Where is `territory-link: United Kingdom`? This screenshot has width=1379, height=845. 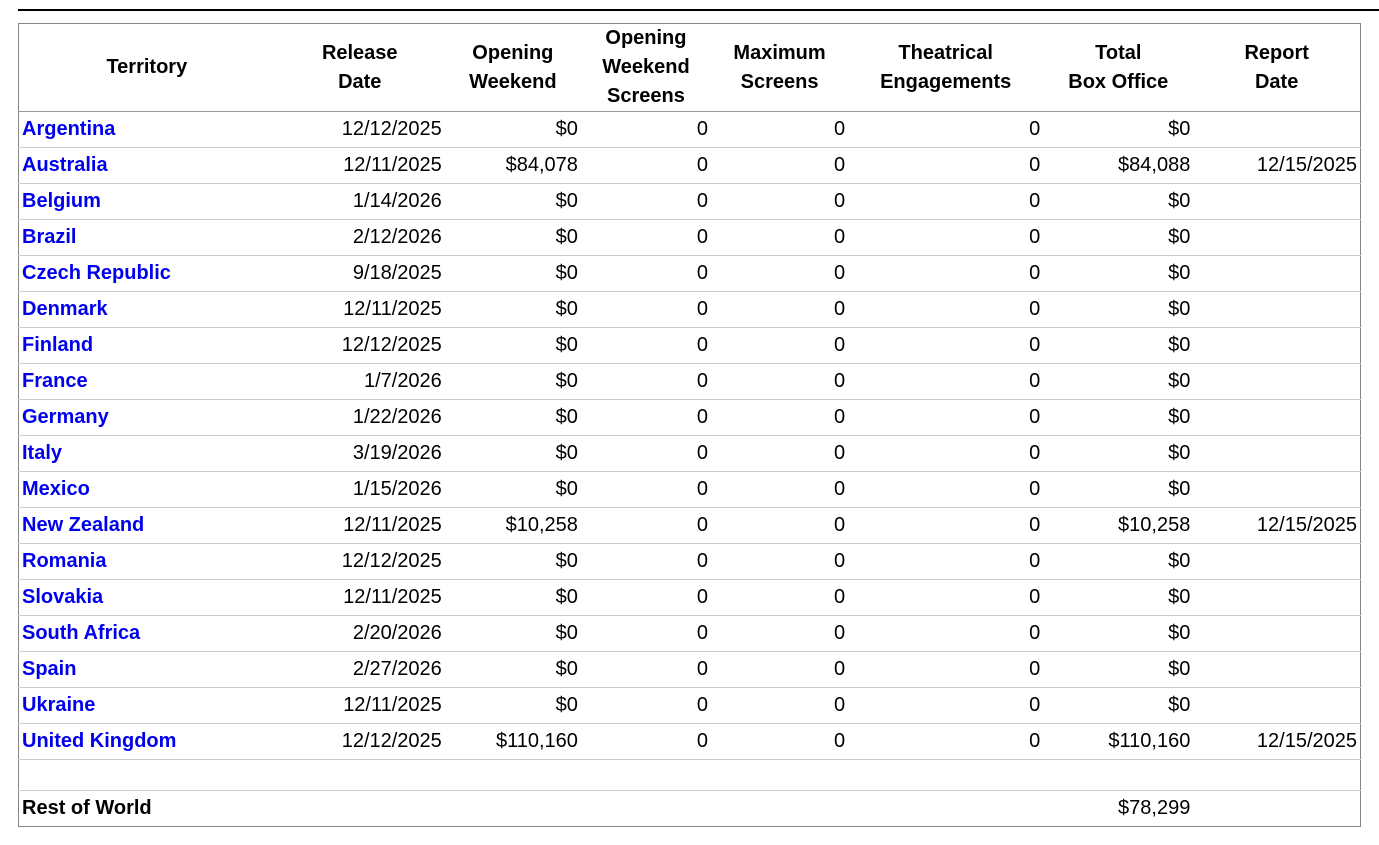 territory-link: United Kingdom is located at coordinates (99, 741).